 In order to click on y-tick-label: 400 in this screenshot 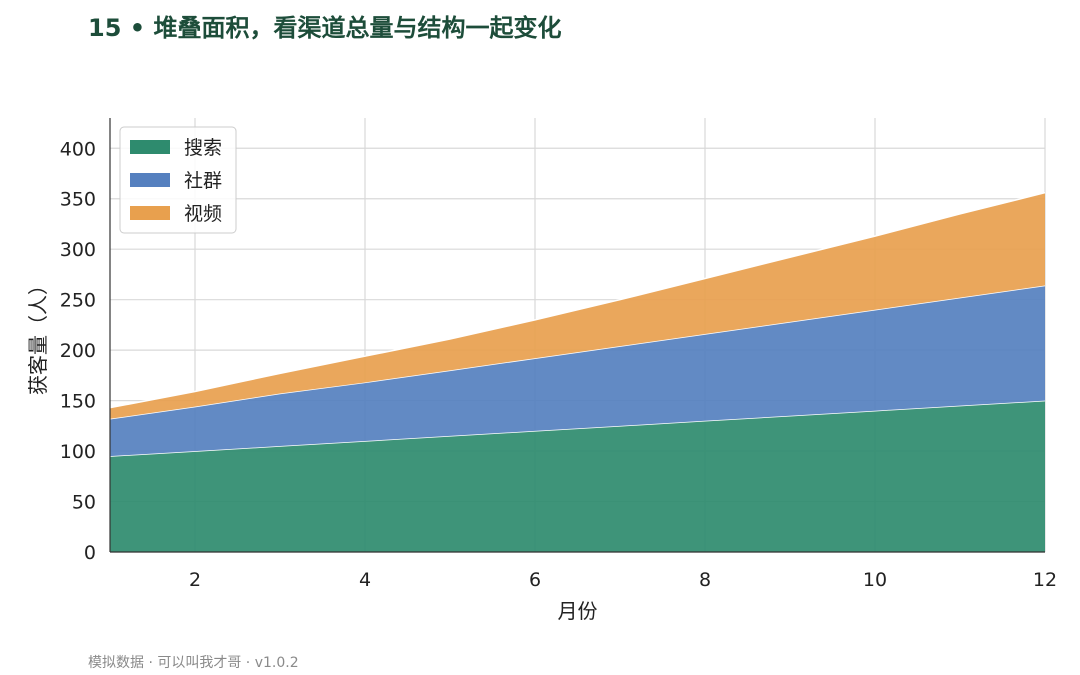, I will do `click(78, 149)`.